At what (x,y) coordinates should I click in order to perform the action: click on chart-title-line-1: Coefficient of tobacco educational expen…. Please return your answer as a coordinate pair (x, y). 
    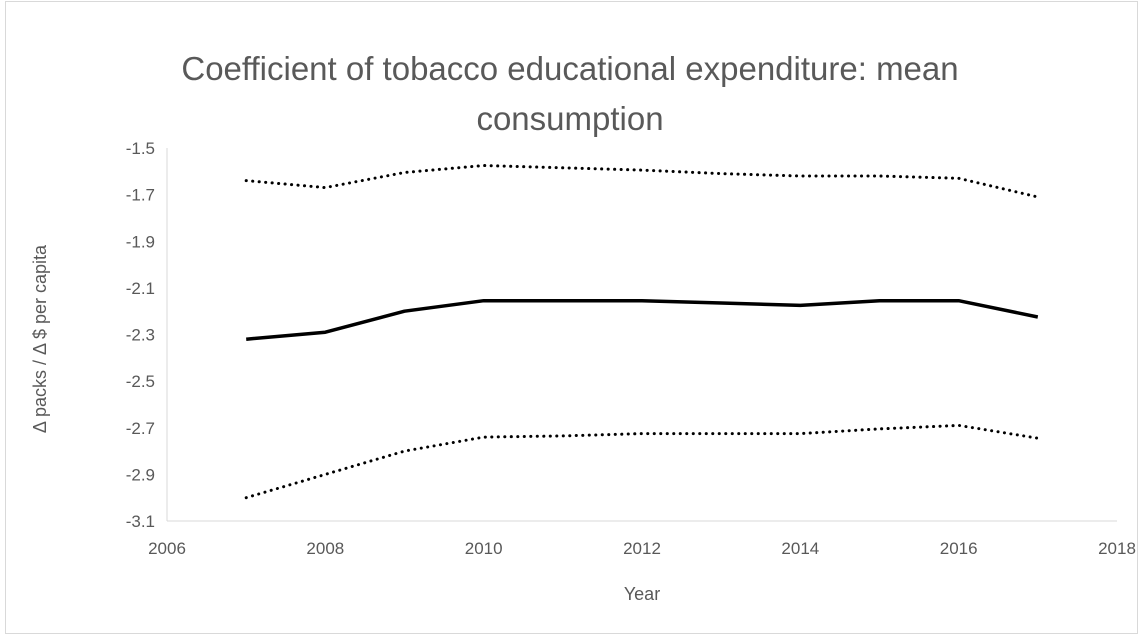
    Looking at the image, I should click on (569, 68).